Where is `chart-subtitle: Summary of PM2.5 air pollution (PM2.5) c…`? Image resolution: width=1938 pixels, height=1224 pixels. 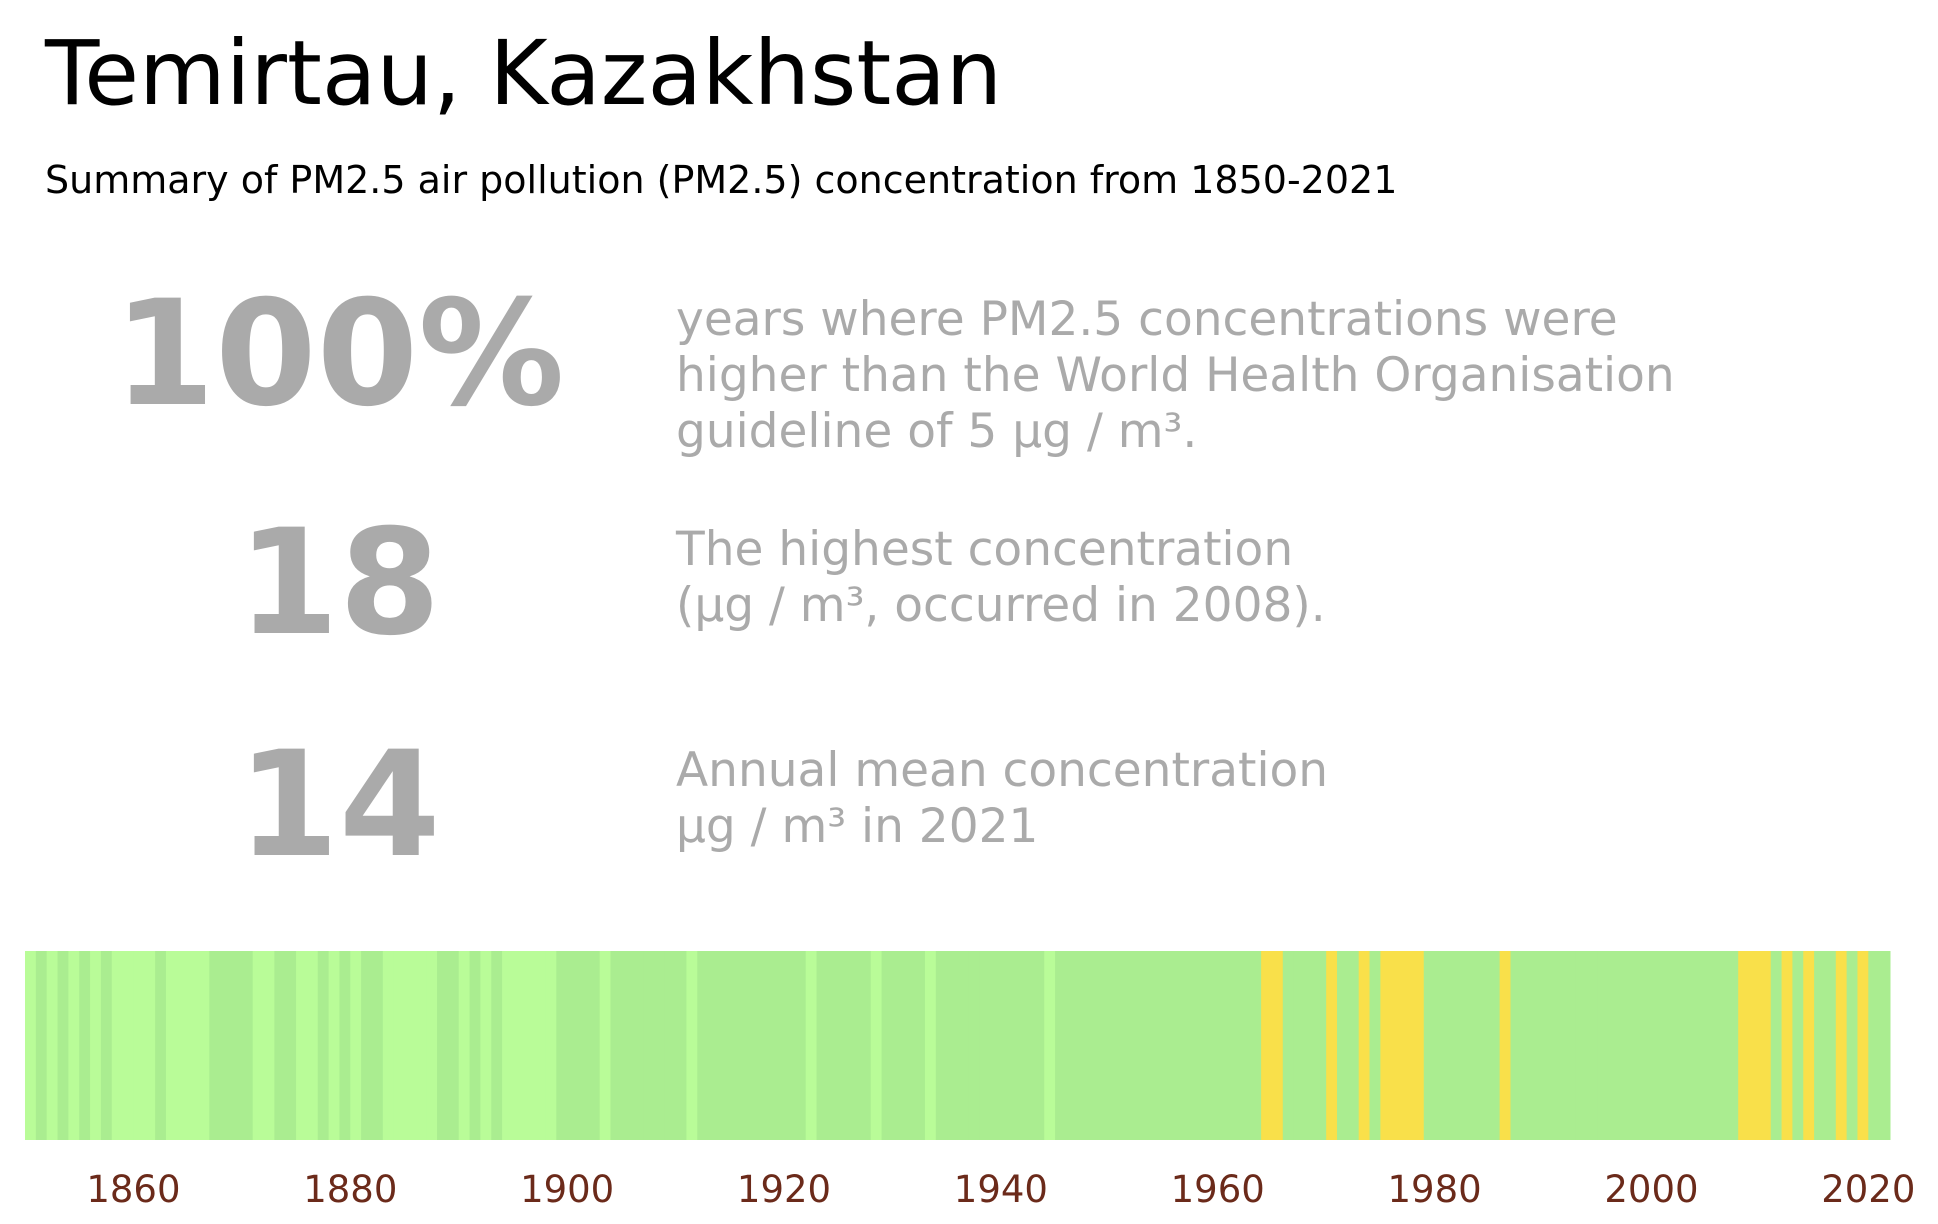
chart-subtitle: Summary of PM2.5 air pollution (PM2.5) c… is located at coordinates (721, 180).